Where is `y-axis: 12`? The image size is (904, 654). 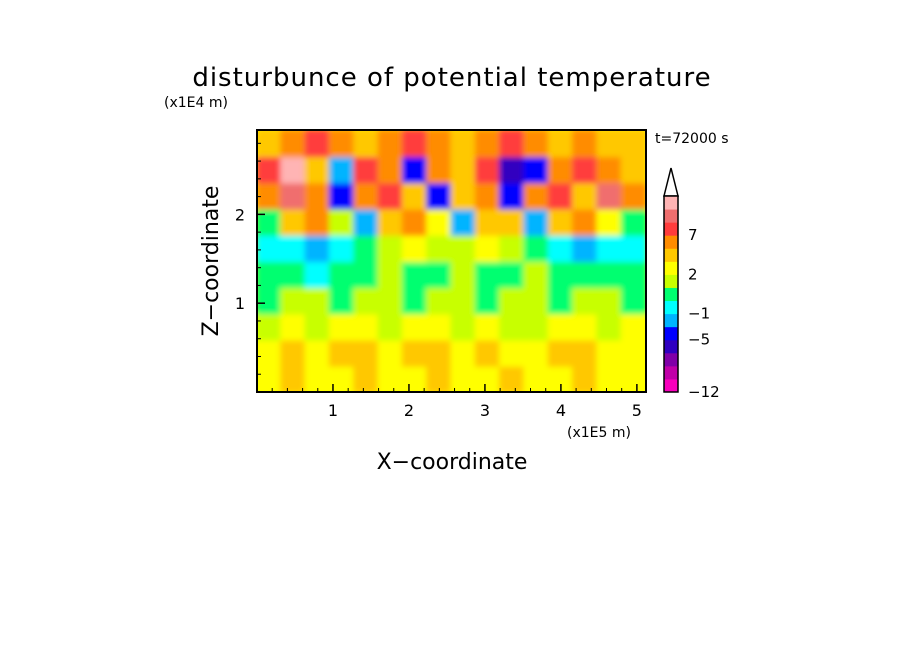
y-axis: 12 is located at coordinates (250, 258).